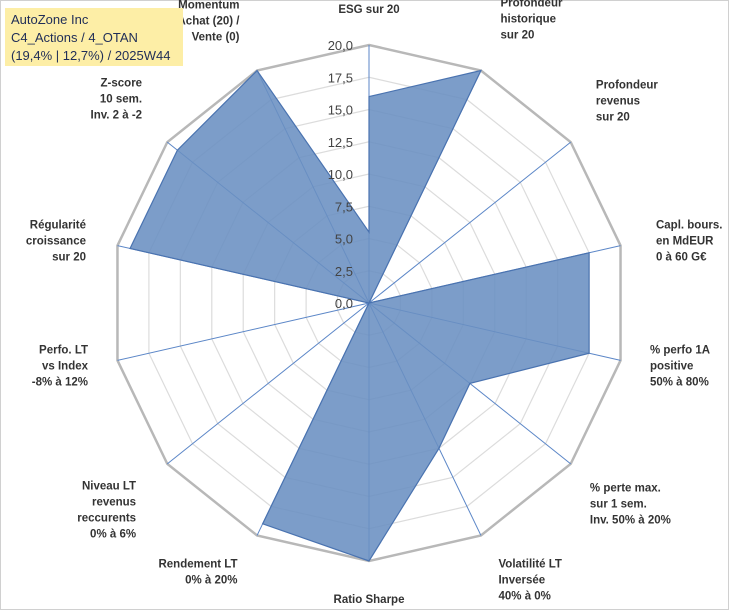  Describe the element at coordinates (685, 242) in the screenshot. I see `axis-label-line: en MdEUR` at that location.